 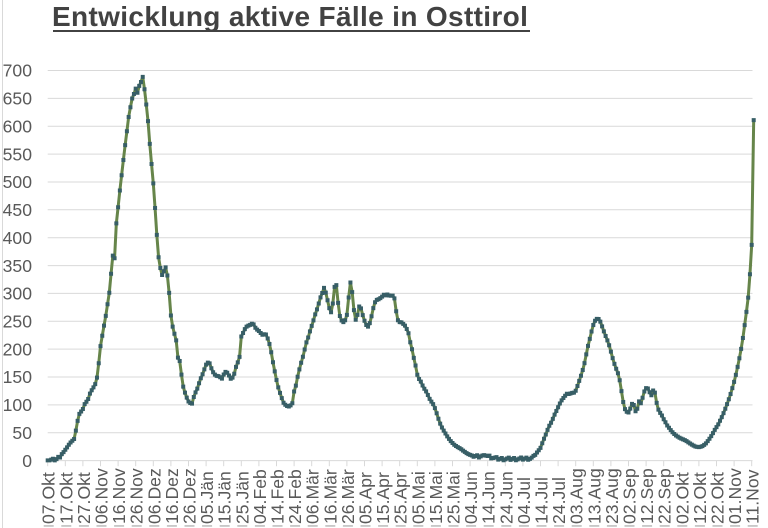 What do you see at coordinates (735, 496) in the screenshot?
I see `svg-text: 01.Nov` at bounding box center [735, 496].